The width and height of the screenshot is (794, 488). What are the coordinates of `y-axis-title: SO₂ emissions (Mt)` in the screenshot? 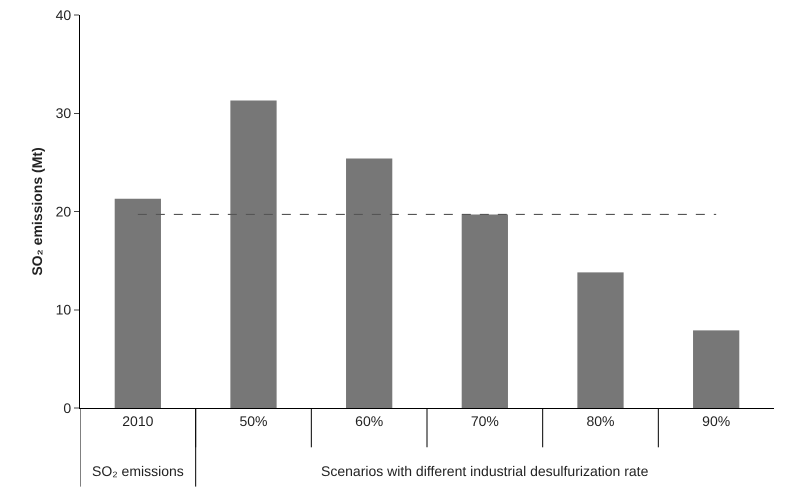 It's located at (37, 211).